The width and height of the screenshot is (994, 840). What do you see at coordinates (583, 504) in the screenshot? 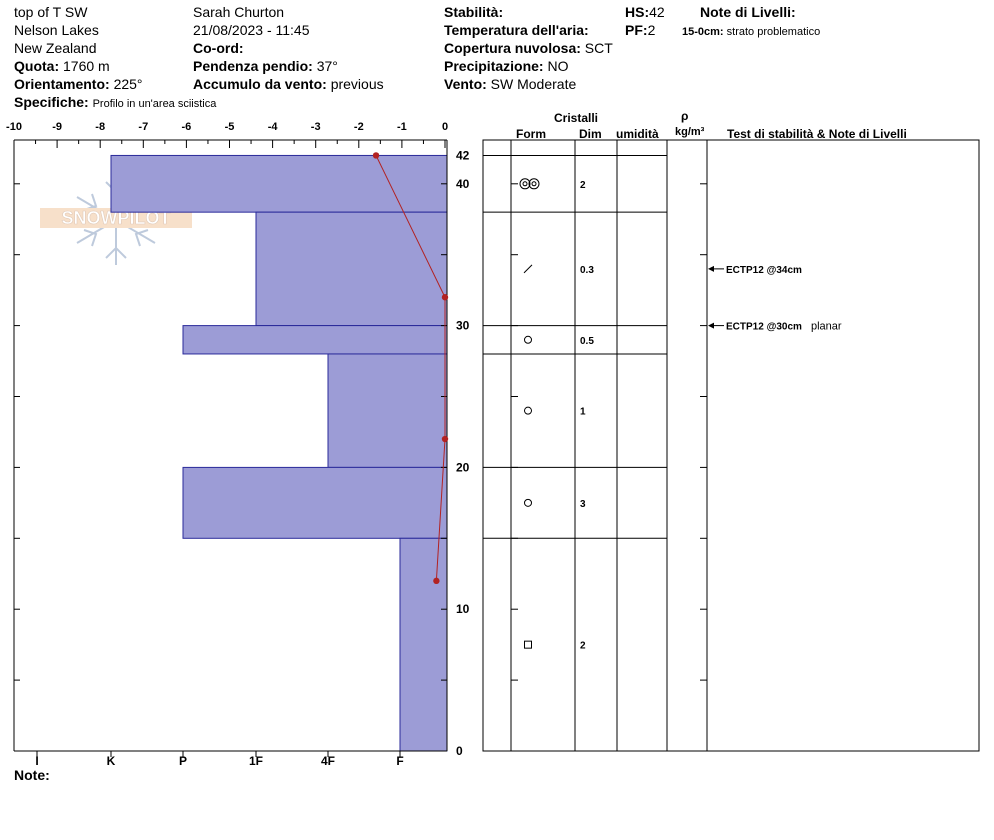
I see `grain-size-4: 3` at bounding box center [583, 504].